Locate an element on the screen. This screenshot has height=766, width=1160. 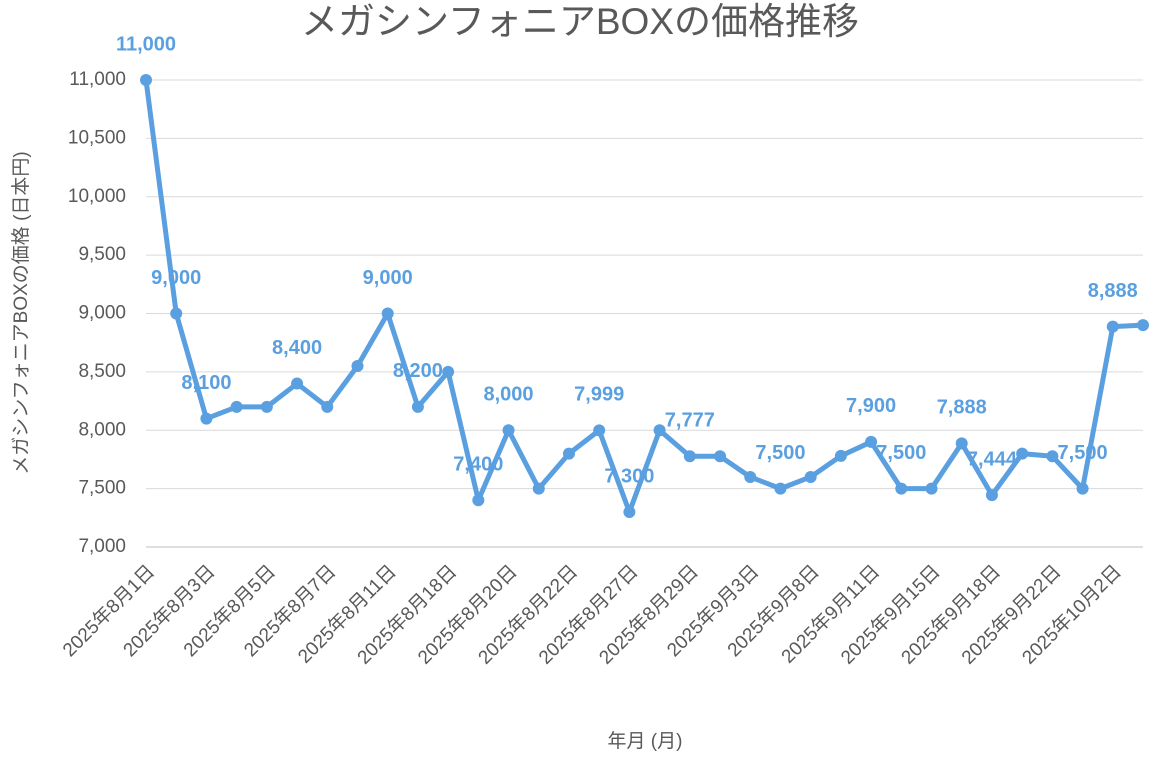
data-label: 7,900 is located at coordinates (871, 406).